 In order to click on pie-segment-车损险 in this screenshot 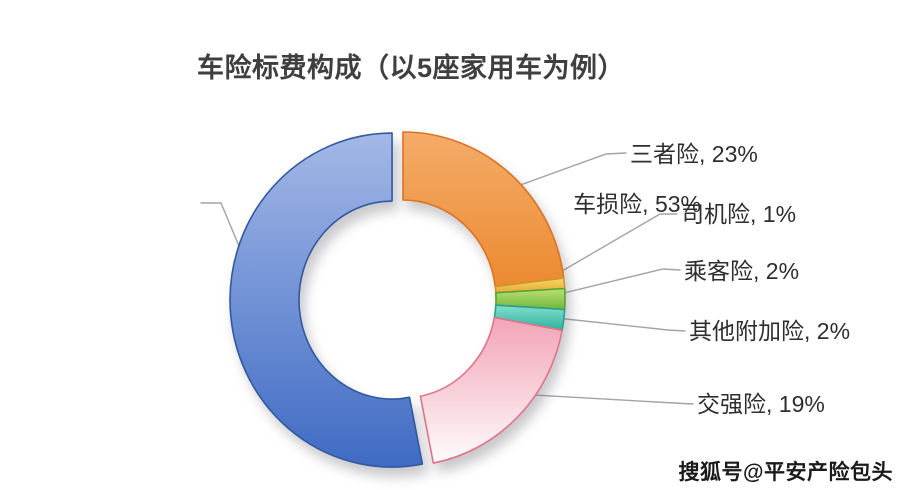, I will do `click(326, 300)`.